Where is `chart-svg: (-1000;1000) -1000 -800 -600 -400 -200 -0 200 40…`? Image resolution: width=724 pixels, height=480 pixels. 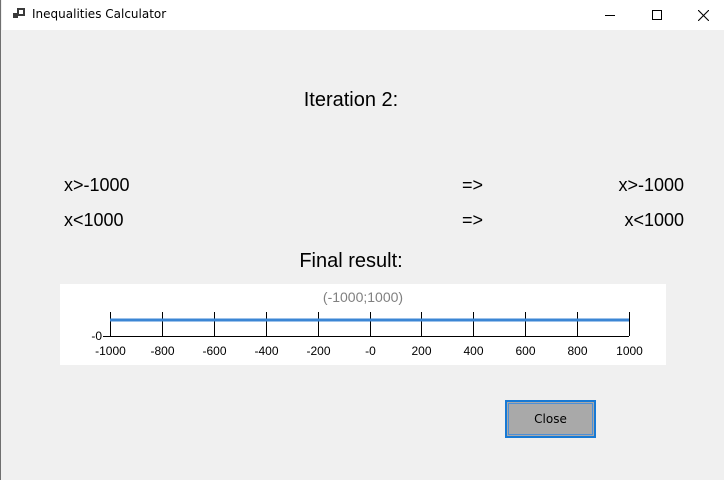
chart-svg: (-1000;1000) -1000 -800 -600 -400 -200 -0 200 40… is located at coordinates (367, 323).